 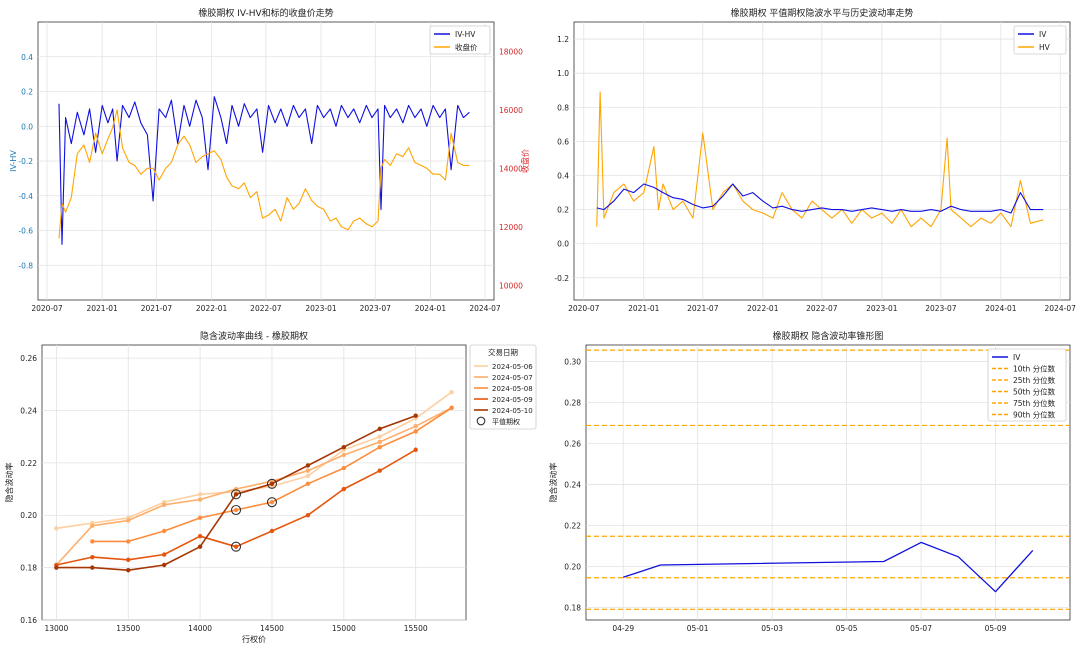 What do you see at coordinates (512, 389) in the screenshot?
I see `legend-label: 2024-05-08` at bounding box center [512, 389].